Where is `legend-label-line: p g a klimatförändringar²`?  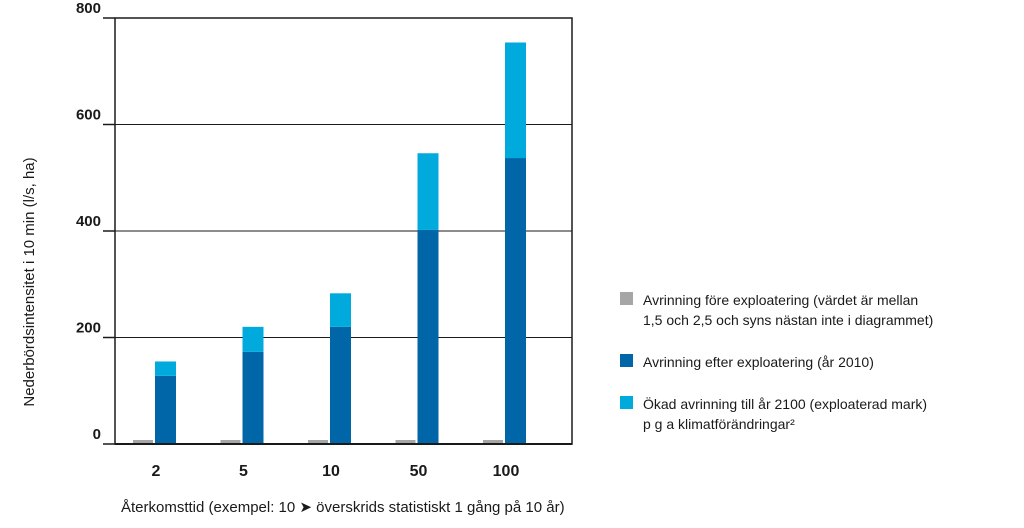 legend-label-line: p g a klimatförändringar² is located at coordinates (719, 424).